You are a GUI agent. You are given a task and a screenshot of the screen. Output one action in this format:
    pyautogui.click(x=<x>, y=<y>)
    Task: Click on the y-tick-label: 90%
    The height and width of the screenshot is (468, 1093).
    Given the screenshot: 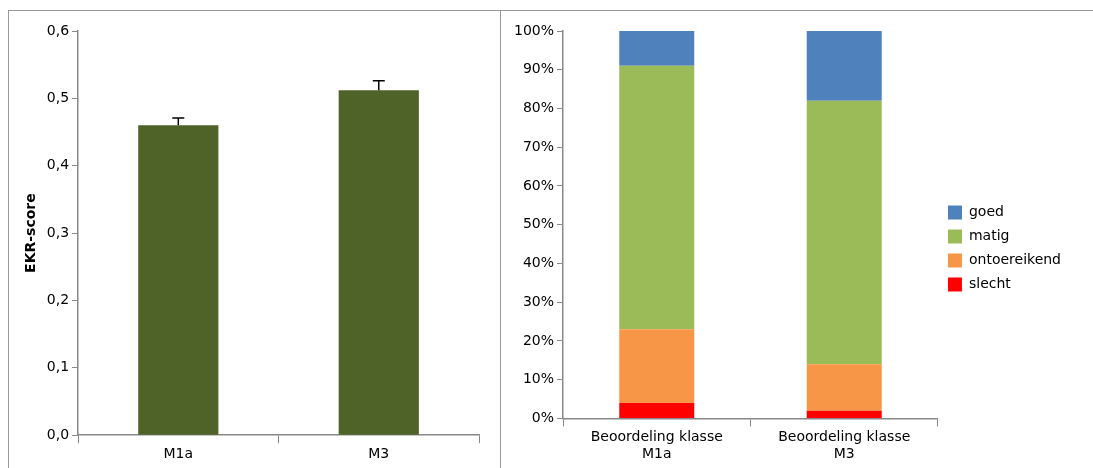 What is the action you would take?
    pyautogui.click(x=538, y=68)
    